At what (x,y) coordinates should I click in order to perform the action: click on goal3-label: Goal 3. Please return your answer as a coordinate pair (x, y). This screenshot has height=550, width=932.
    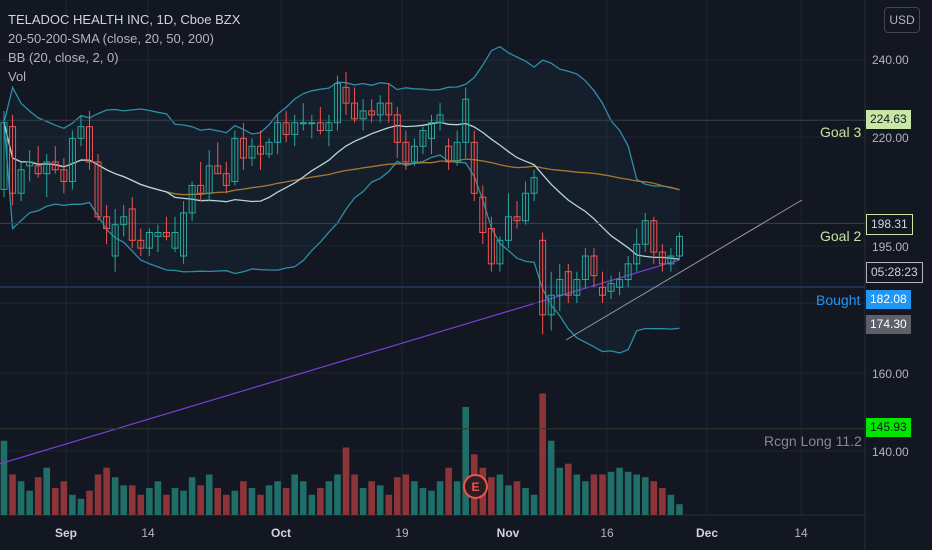
    Looking at the image, I should click on (841, 132).